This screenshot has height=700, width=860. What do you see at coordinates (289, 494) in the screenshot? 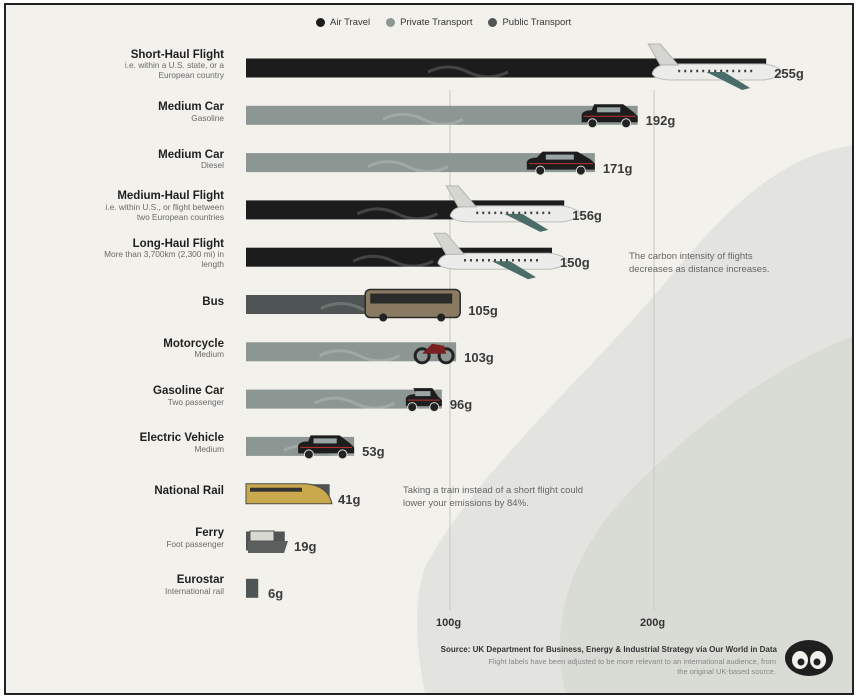
I see `train-icon` at bounding box center [289, 494].